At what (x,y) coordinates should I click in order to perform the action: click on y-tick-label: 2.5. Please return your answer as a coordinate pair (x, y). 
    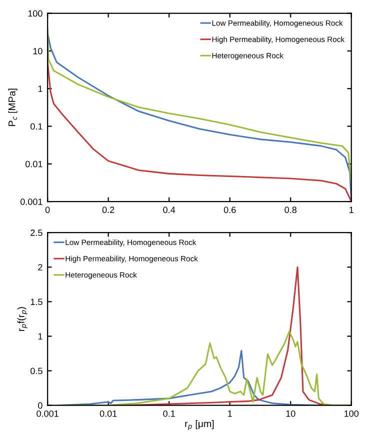
    Looking at the image, I should click on (36, 233).